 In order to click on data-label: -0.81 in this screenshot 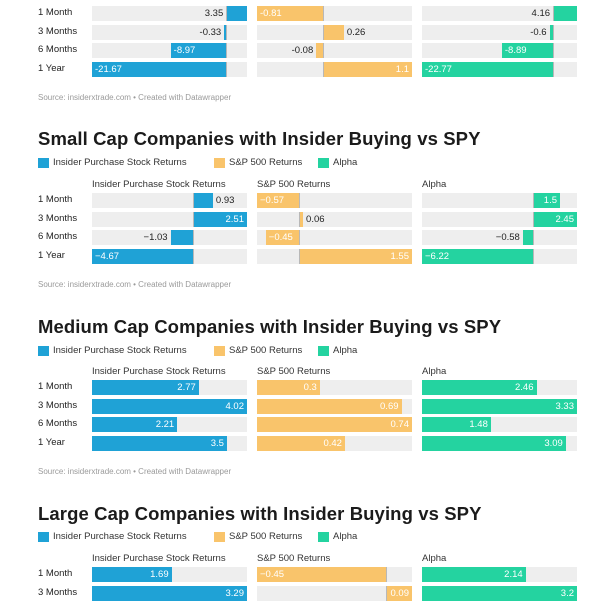, I will do `click(271, 13)`.